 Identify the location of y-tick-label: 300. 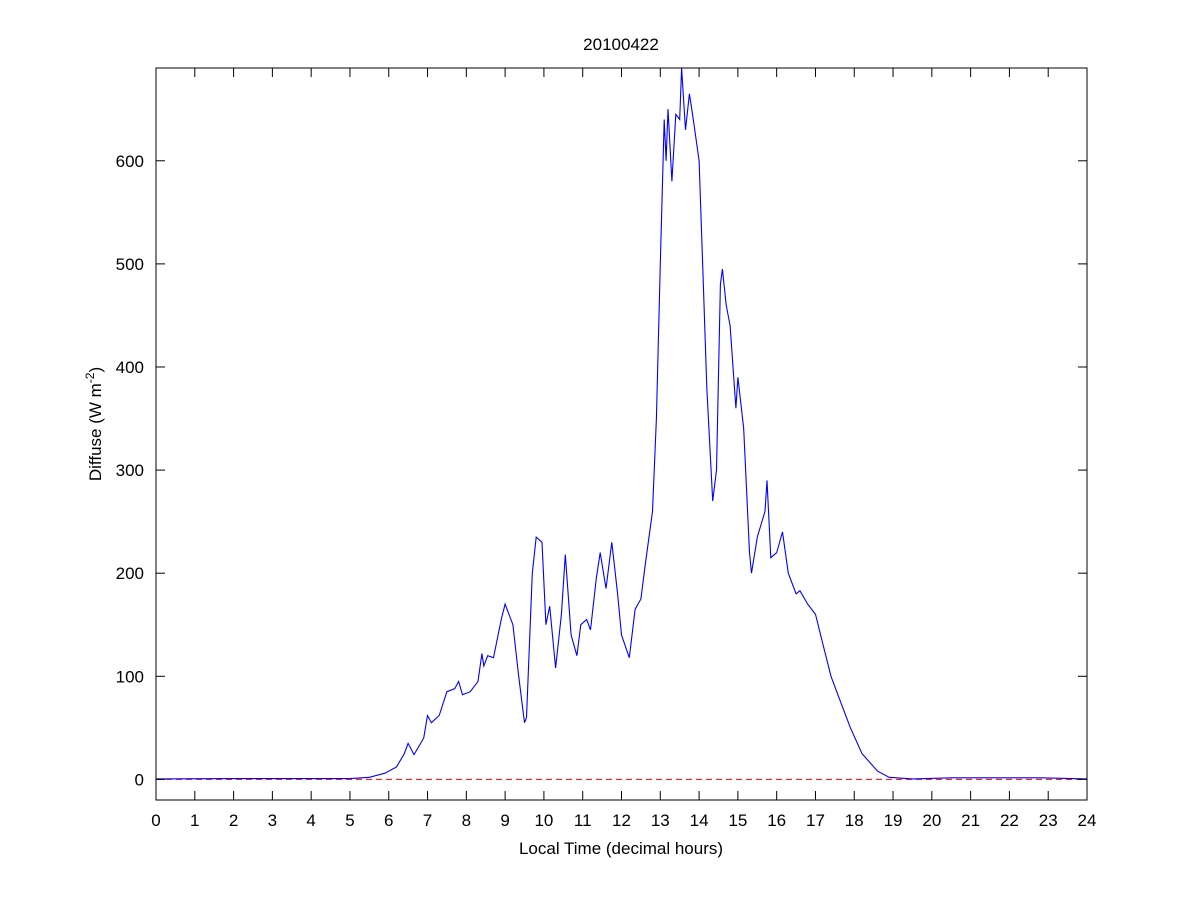
(130, 470).